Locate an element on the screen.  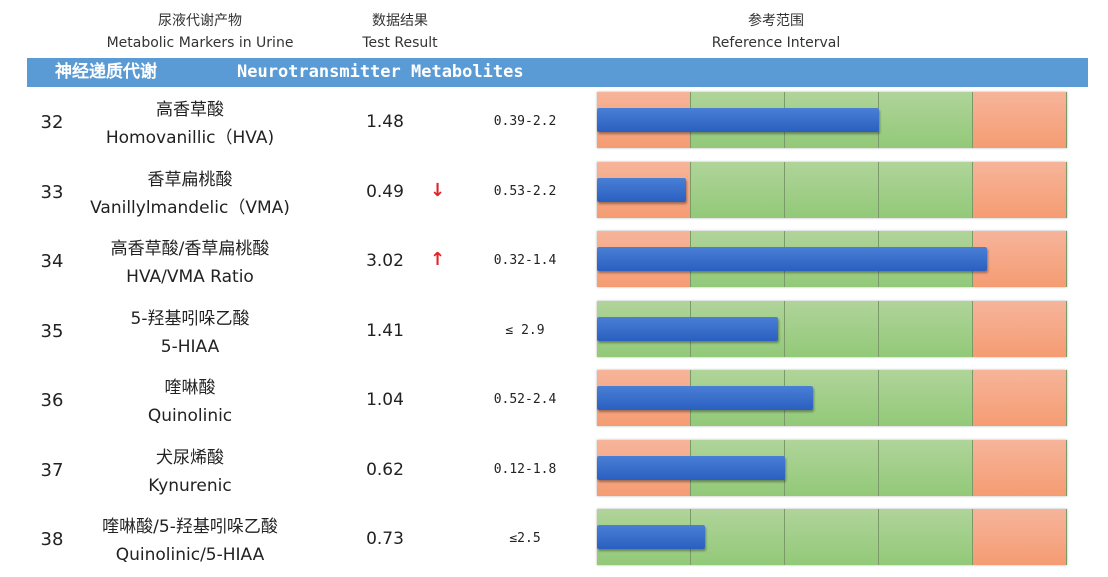
marker-name-cn: 香草扁桃酸 is located at coordinates (190, 179).